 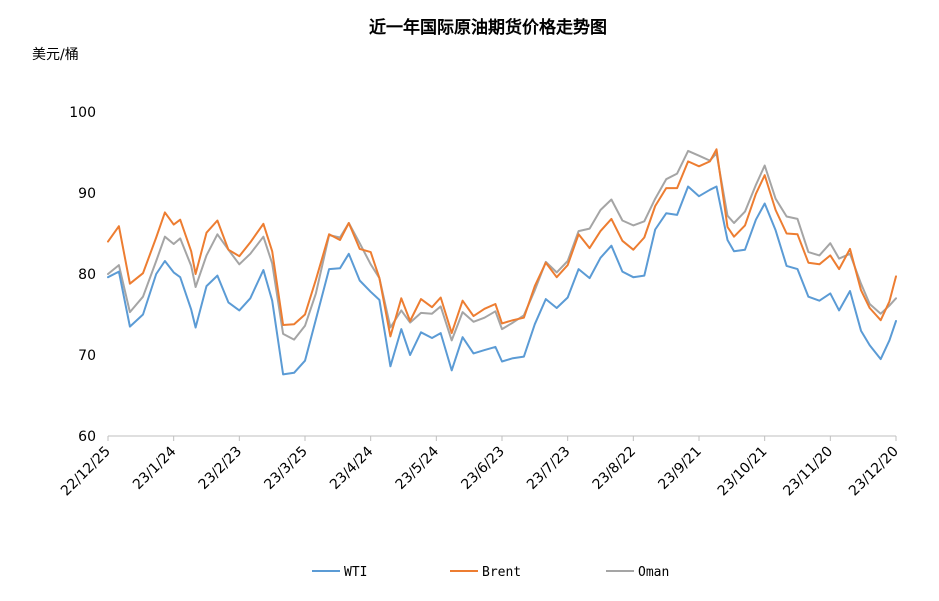 I want to click on legend: WTI Brent Oman, so click(x=490, y=572).